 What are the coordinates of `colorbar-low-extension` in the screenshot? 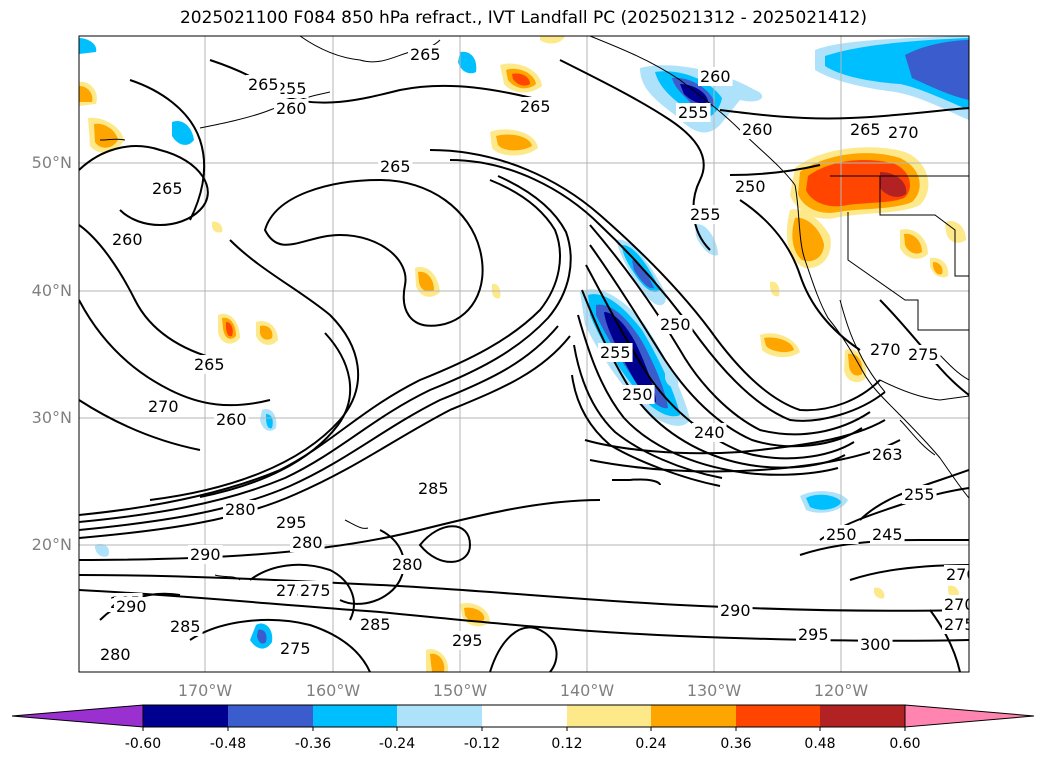 It's located at (77, 716).